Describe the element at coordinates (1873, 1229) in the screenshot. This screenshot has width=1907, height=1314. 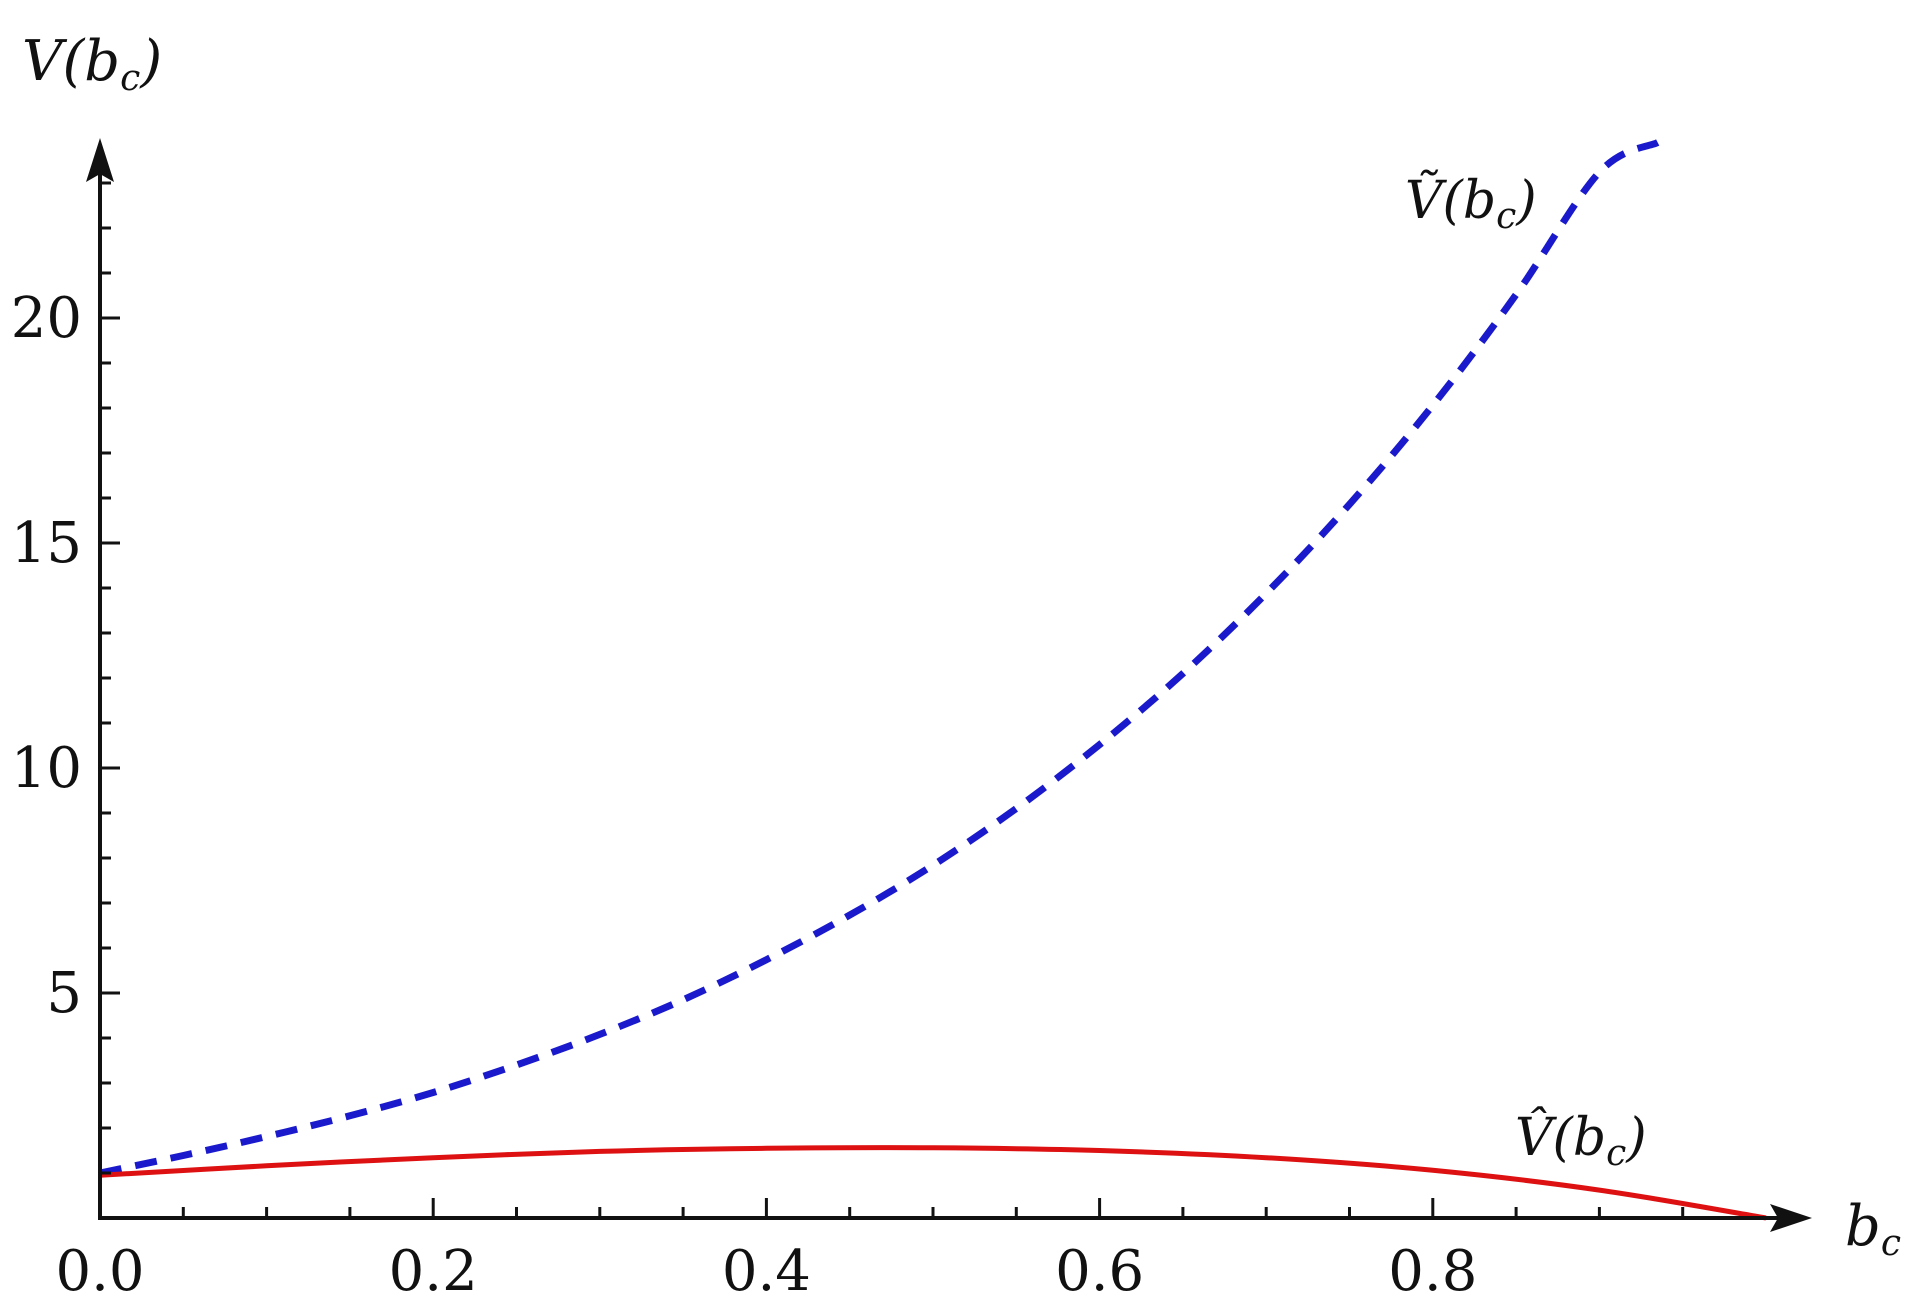
I see `x-axis-label: bc` at that location.